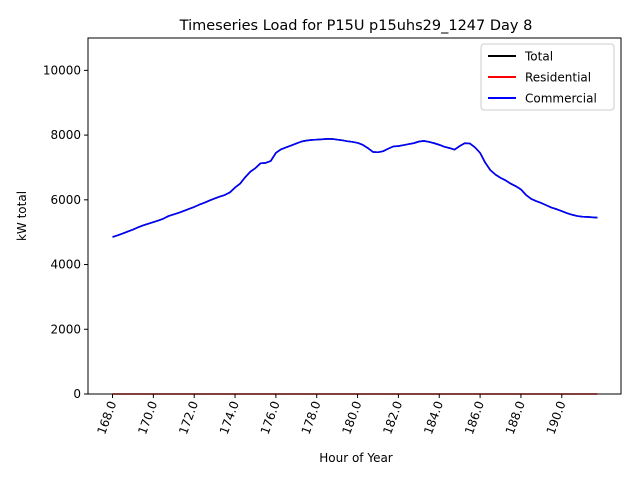  I want to click on legend-label-commercial: Commercial, so click(561, 99).